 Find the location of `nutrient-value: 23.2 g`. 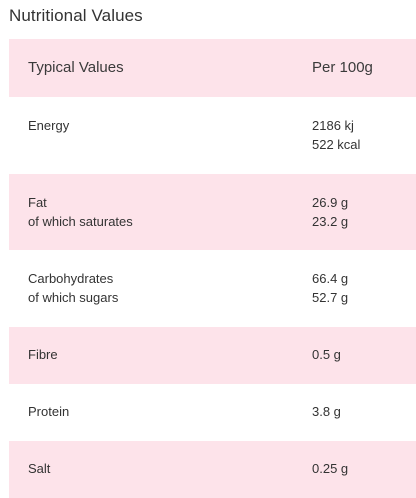

nutrient-value: 23.2 g is located at coordinates (330, 221).